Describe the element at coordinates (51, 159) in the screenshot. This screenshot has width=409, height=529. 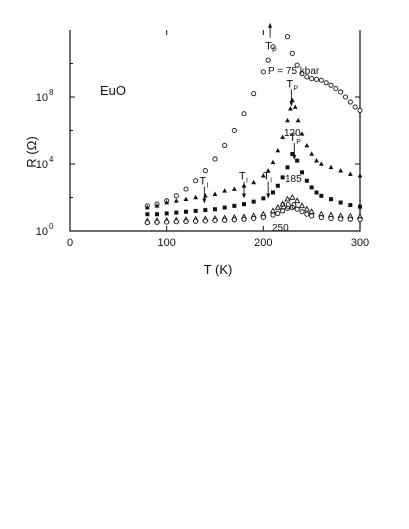
I see `y-tick-exponent: 4` at that location.